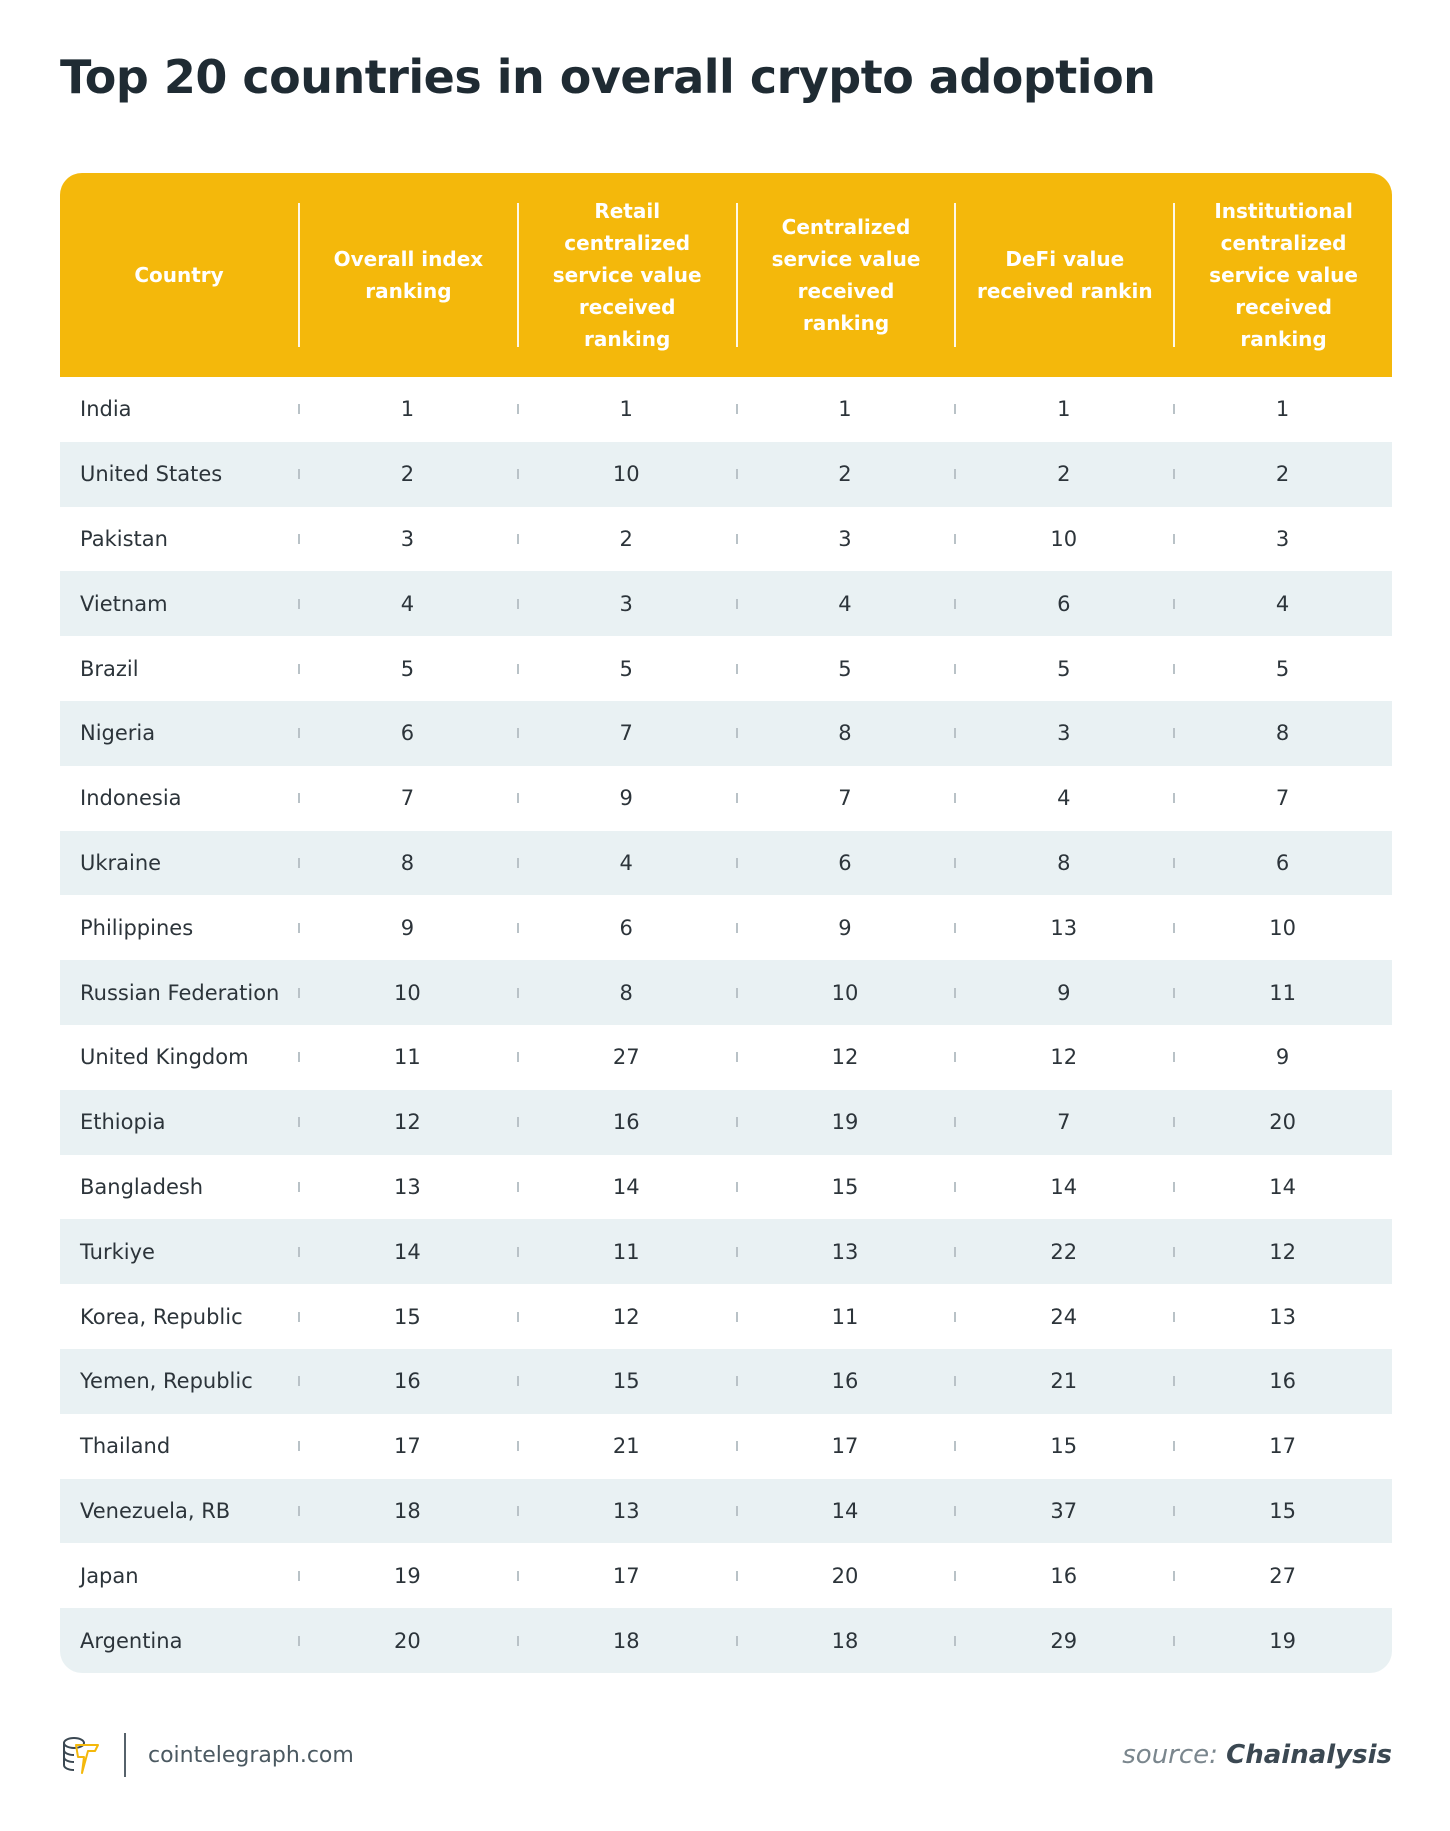 This screenshot has width=1450, height=1831. Describe the element at coordinates (626, 798) in the screenshot. I see `cell-retail: 9` at that location.